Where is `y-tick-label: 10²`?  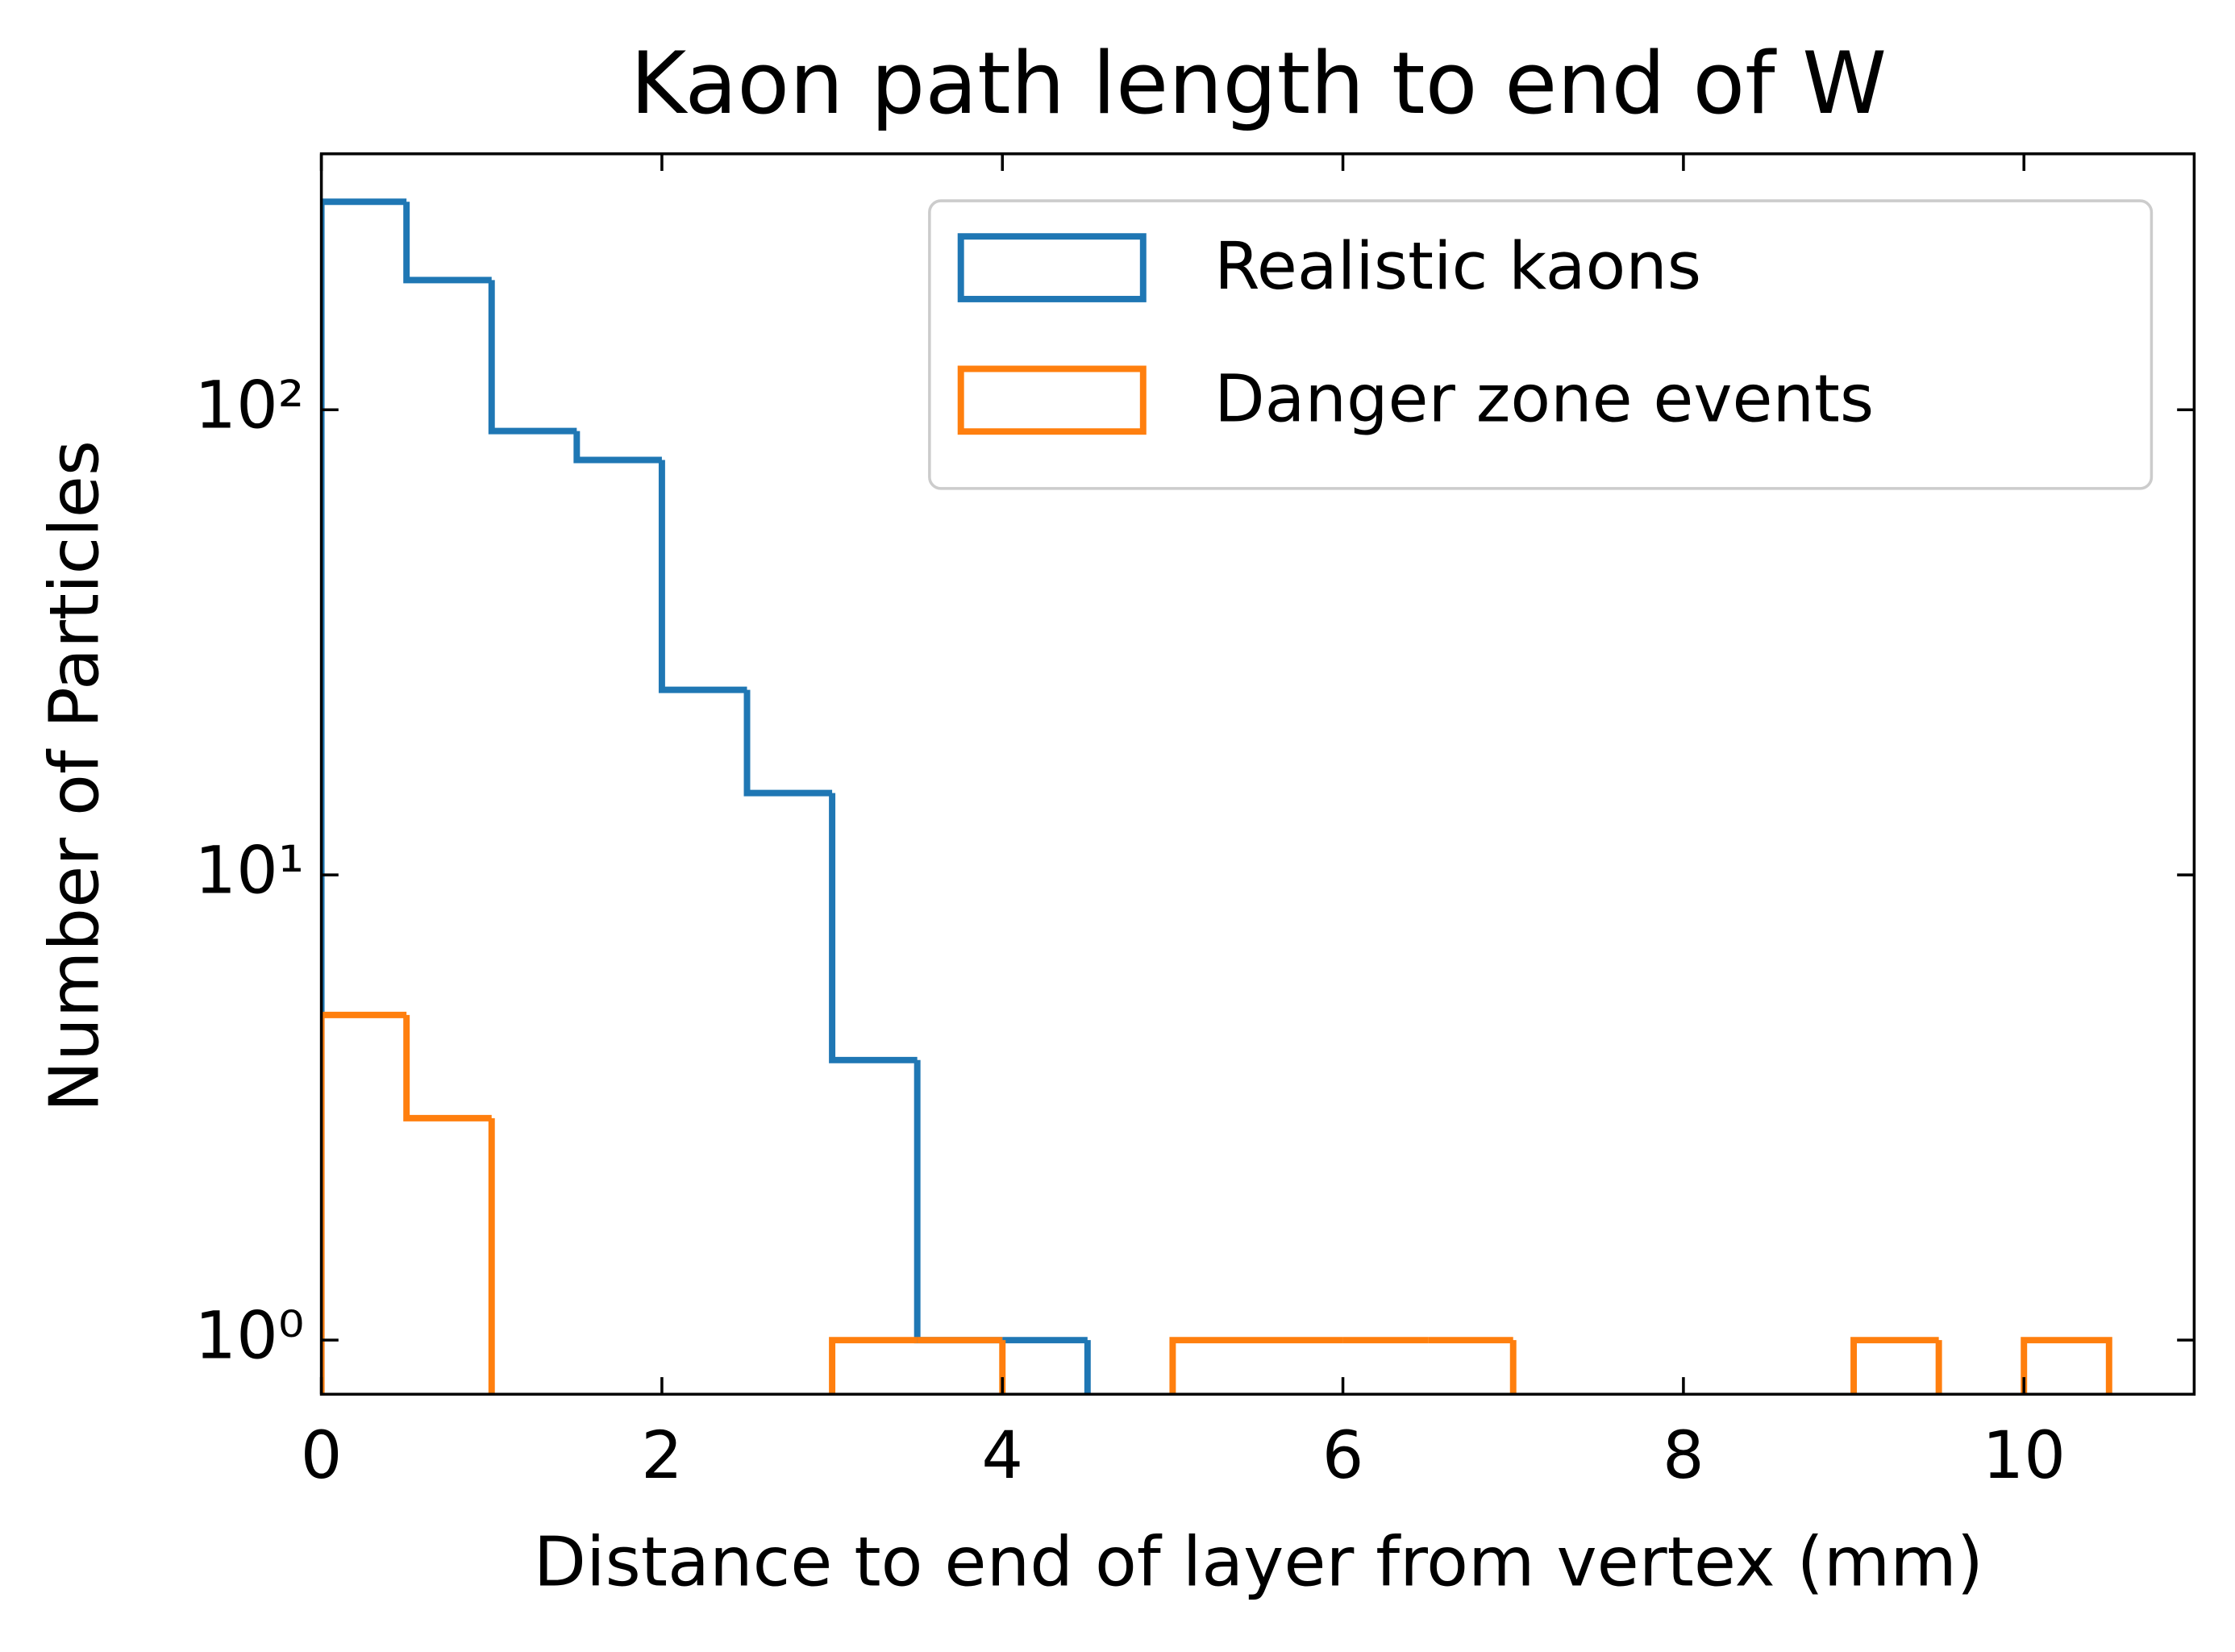 y-tick-label: 10² is located at coordinates (249, 406).